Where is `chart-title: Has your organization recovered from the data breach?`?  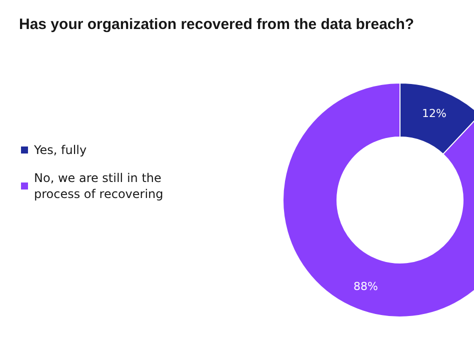 chart-title: Has your organization recovered from the data breach? is located at coordinates (216, 24).